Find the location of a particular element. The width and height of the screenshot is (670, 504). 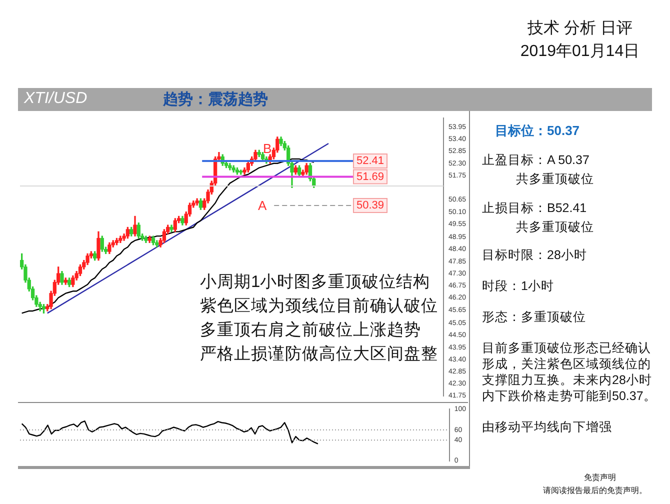

ref-line-label: 51.69 is located at coordinates (370, 176).